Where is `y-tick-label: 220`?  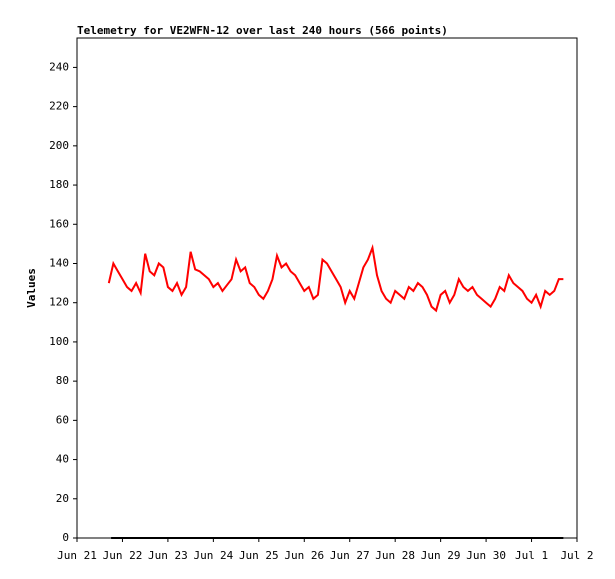
y-tick-label: 220 is located at coordinates (59, 106).